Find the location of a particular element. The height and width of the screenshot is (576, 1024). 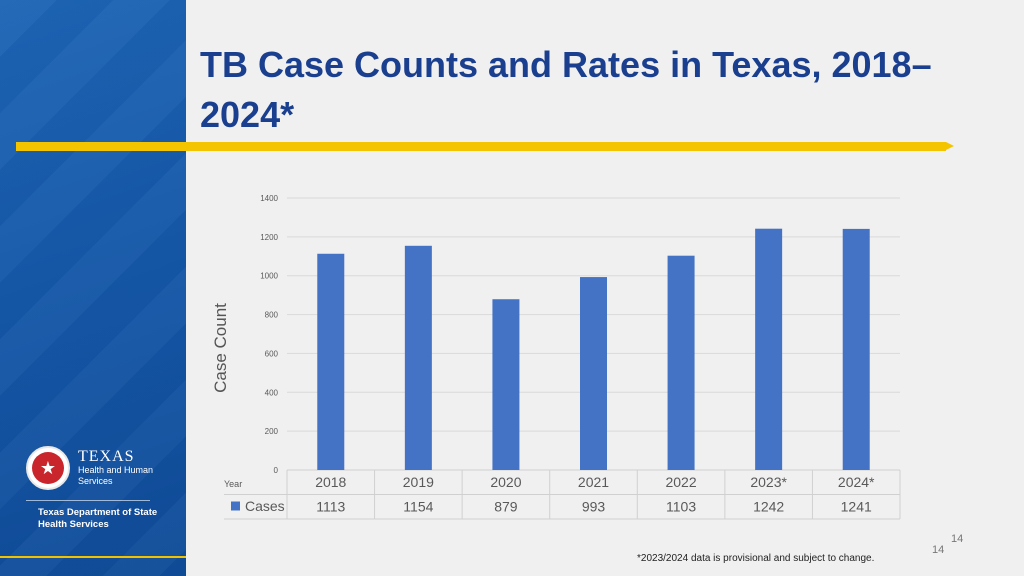

bar-2024 is located at coordinates (856, 349).